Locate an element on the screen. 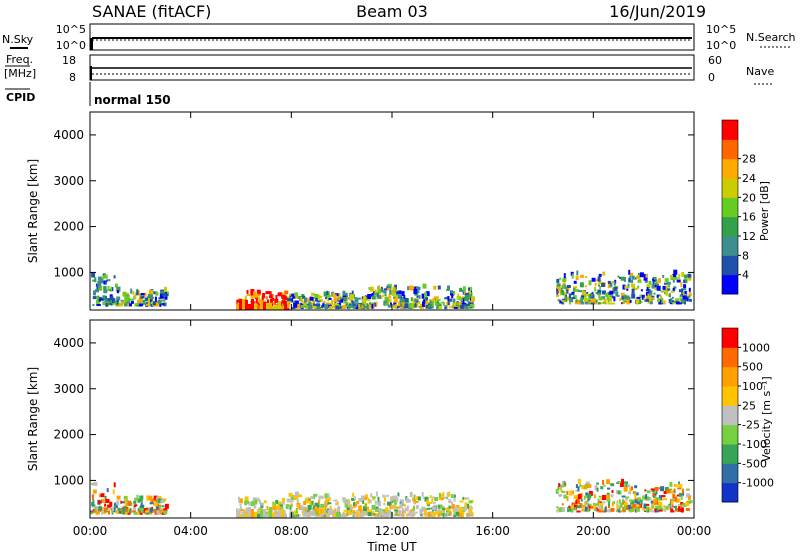  power-colorbar-tick-label: 16 is located at coordinates (749, 217).